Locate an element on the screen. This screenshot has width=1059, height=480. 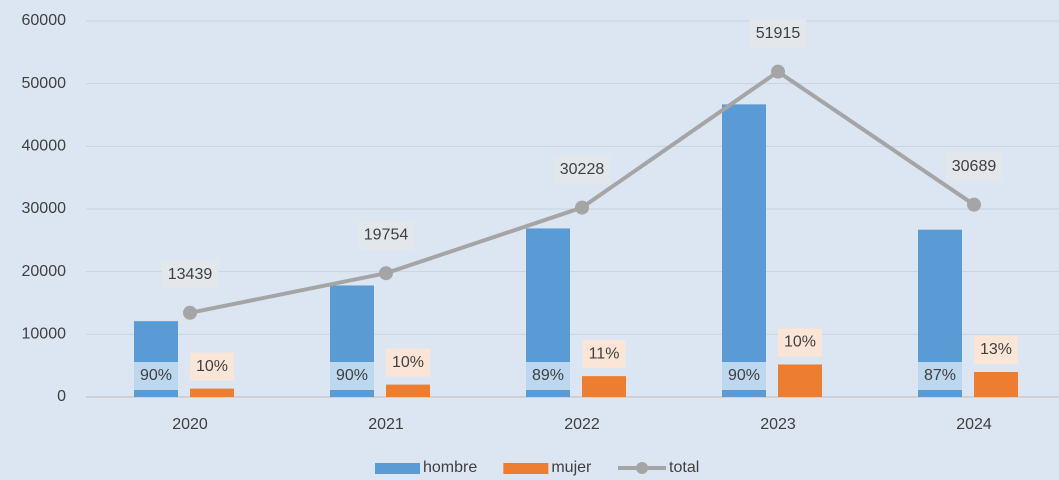
legend-label: mujer is located at coordinates (571, 467).